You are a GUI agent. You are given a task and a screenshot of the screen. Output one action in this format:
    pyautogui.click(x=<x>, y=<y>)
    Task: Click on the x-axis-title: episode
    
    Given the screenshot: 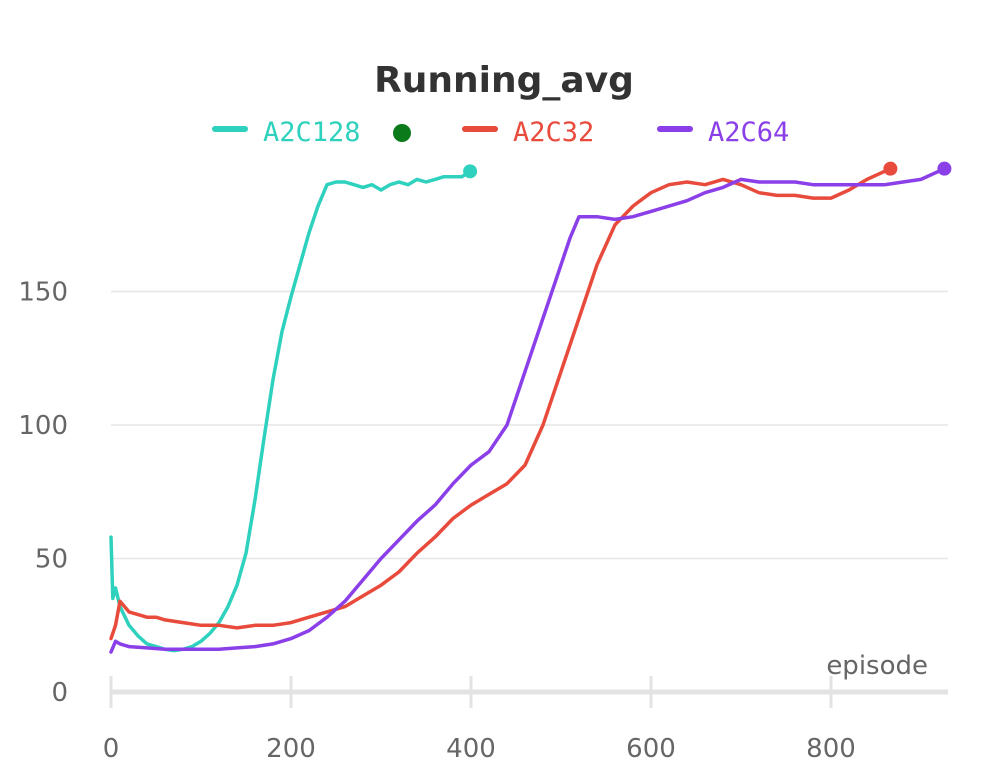 What is the action you would take?
    pyautogui.click(x=877, y=666)
    